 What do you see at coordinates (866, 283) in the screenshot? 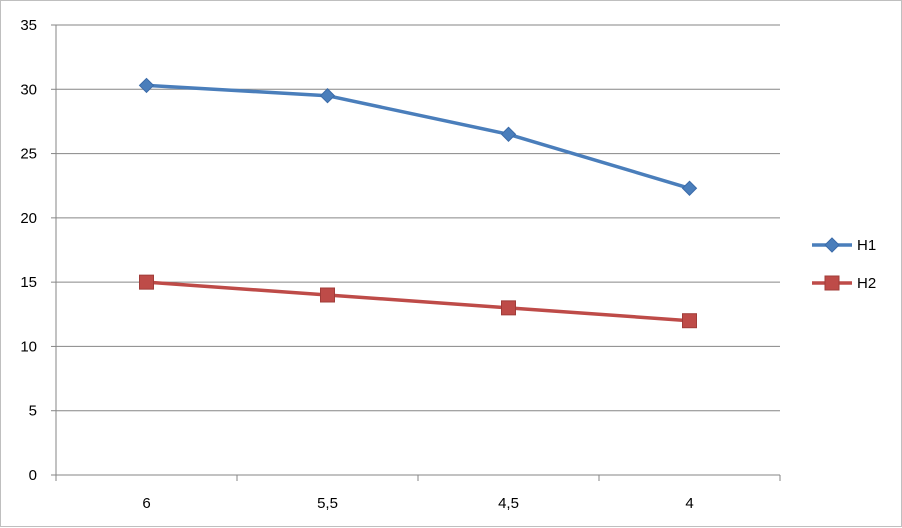
I see `legend-label: H2` at bounding box center [866, 283].